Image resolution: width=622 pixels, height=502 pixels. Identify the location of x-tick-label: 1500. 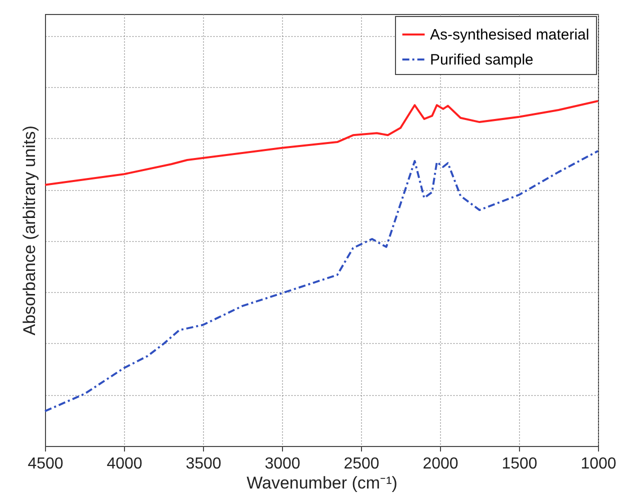
(520, 464).